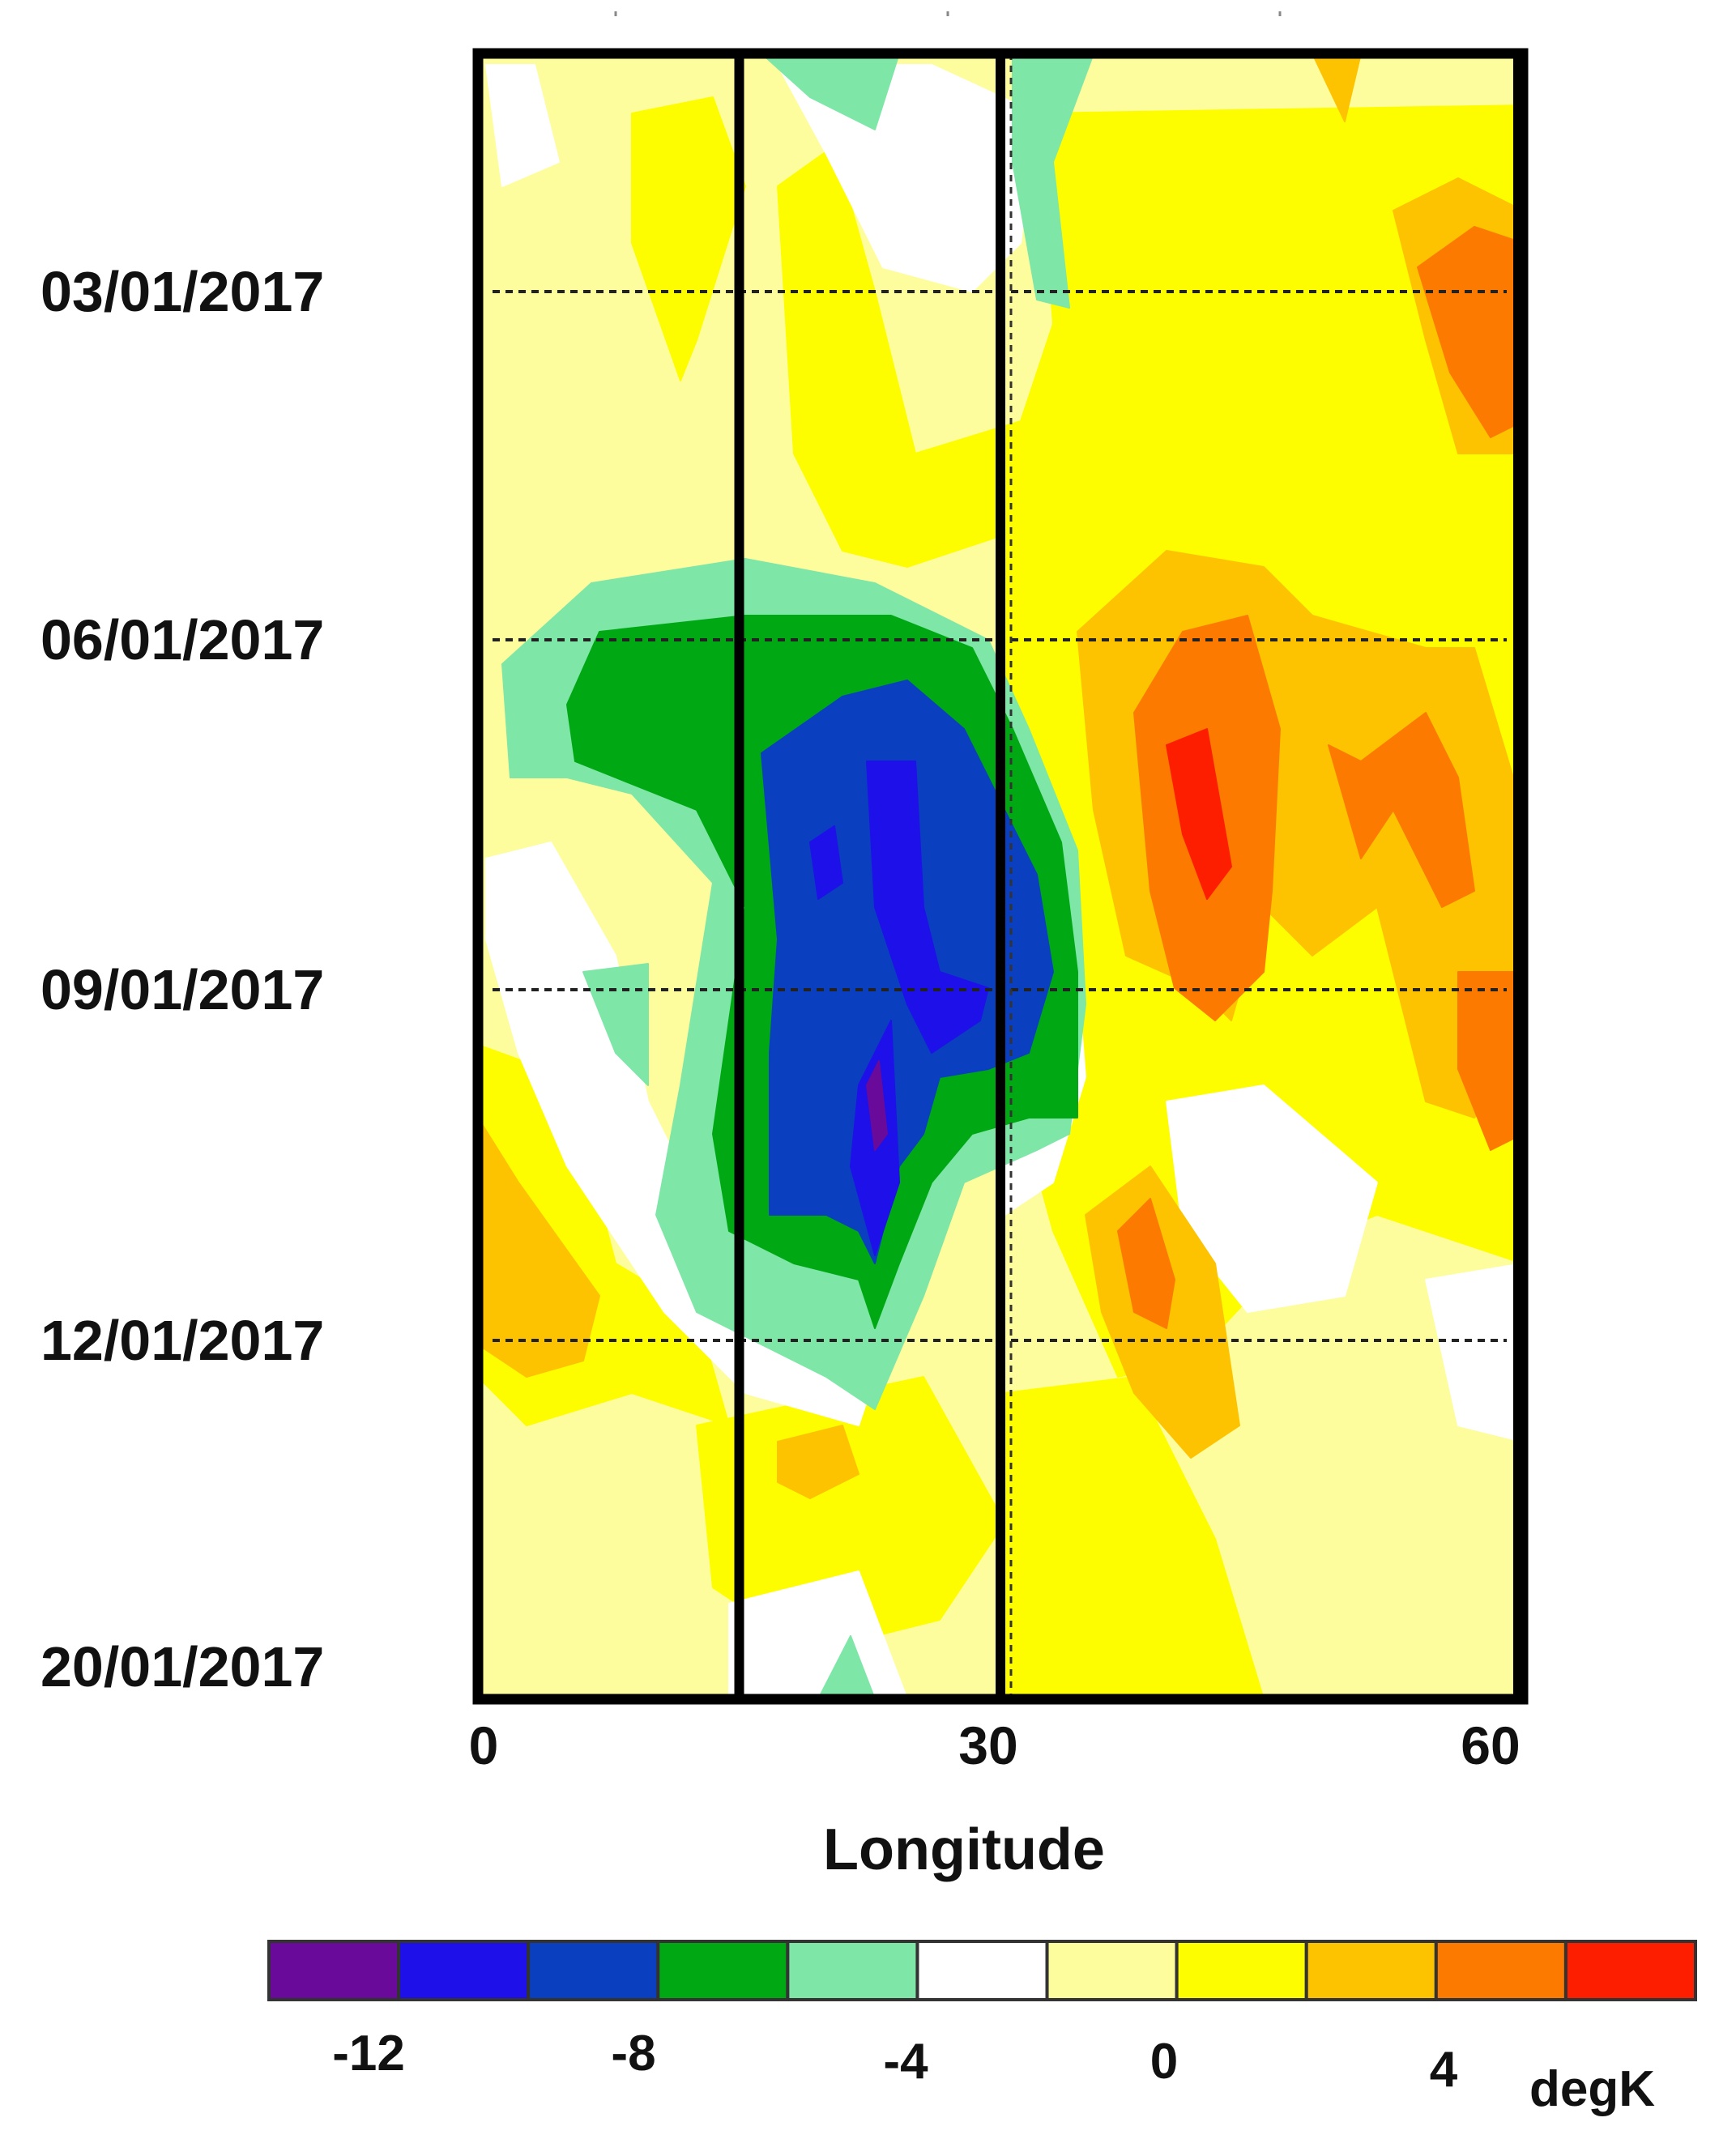  Describe the element at coordinates (1474, 1352) in the screenshot. I see `white-east-edge` at that location.